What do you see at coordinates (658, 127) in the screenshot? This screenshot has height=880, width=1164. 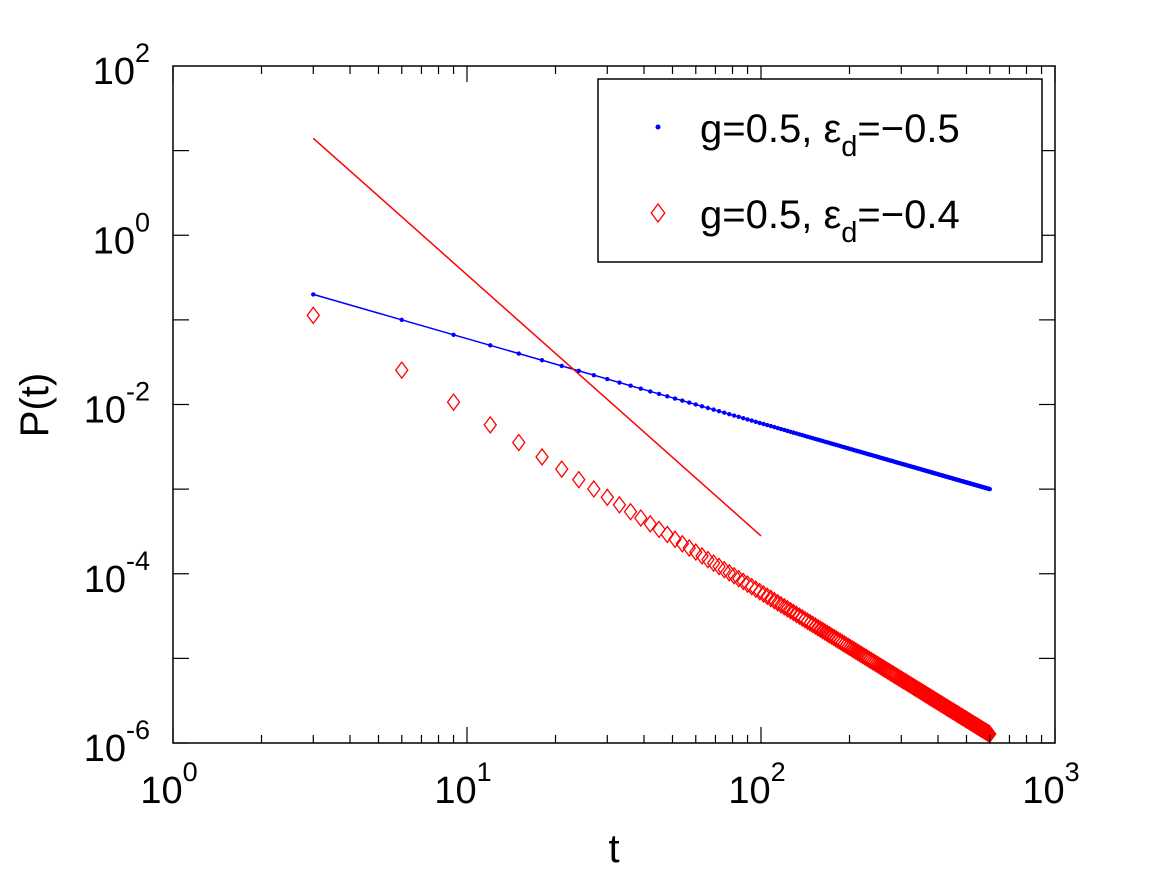 I see `legend-marker-dot` at bounding box center [658, 127].